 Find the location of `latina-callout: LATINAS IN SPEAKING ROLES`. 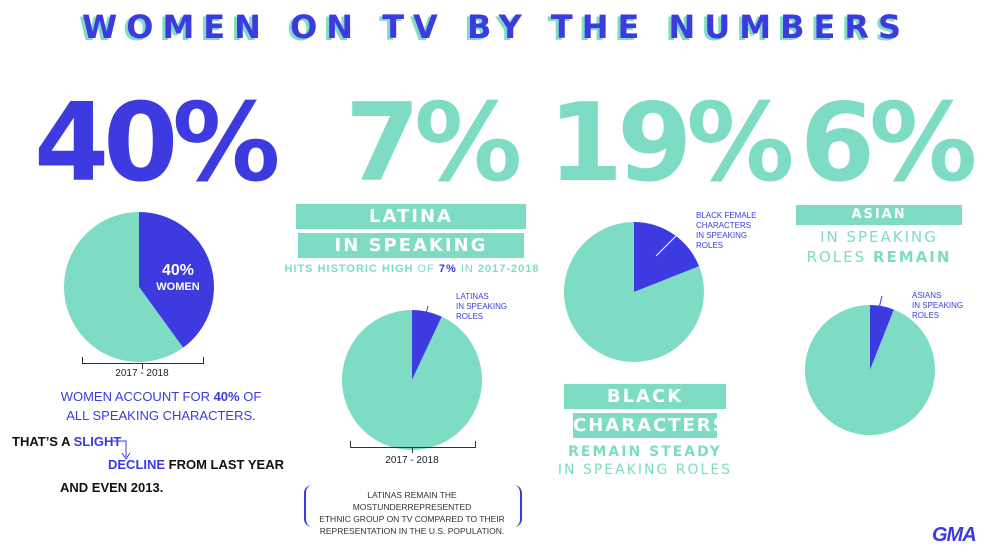

latina-callout: LATINAS IN SPEAKING ROLES is located at coordinates (481, 307).